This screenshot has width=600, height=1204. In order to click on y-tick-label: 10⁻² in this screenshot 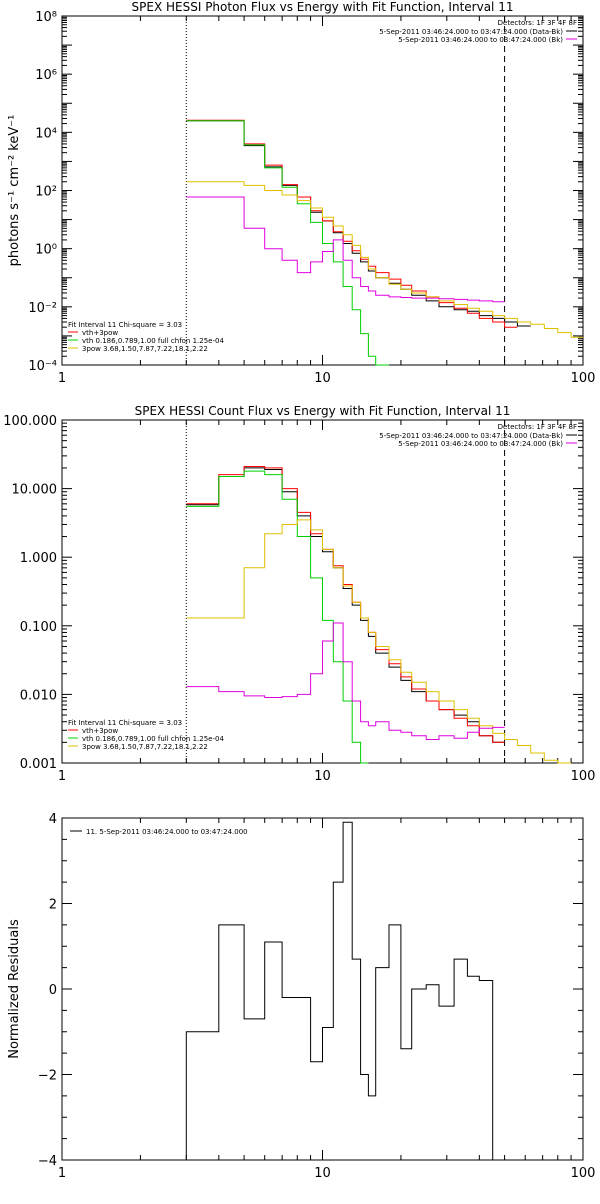, I will do `click(42, 308)`.